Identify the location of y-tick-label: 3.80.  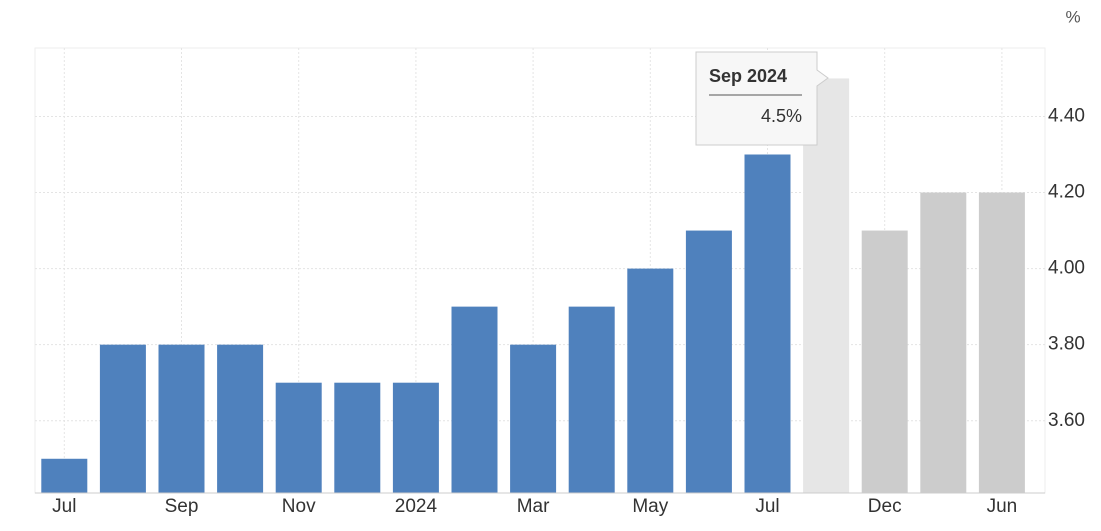
(1066, 344).